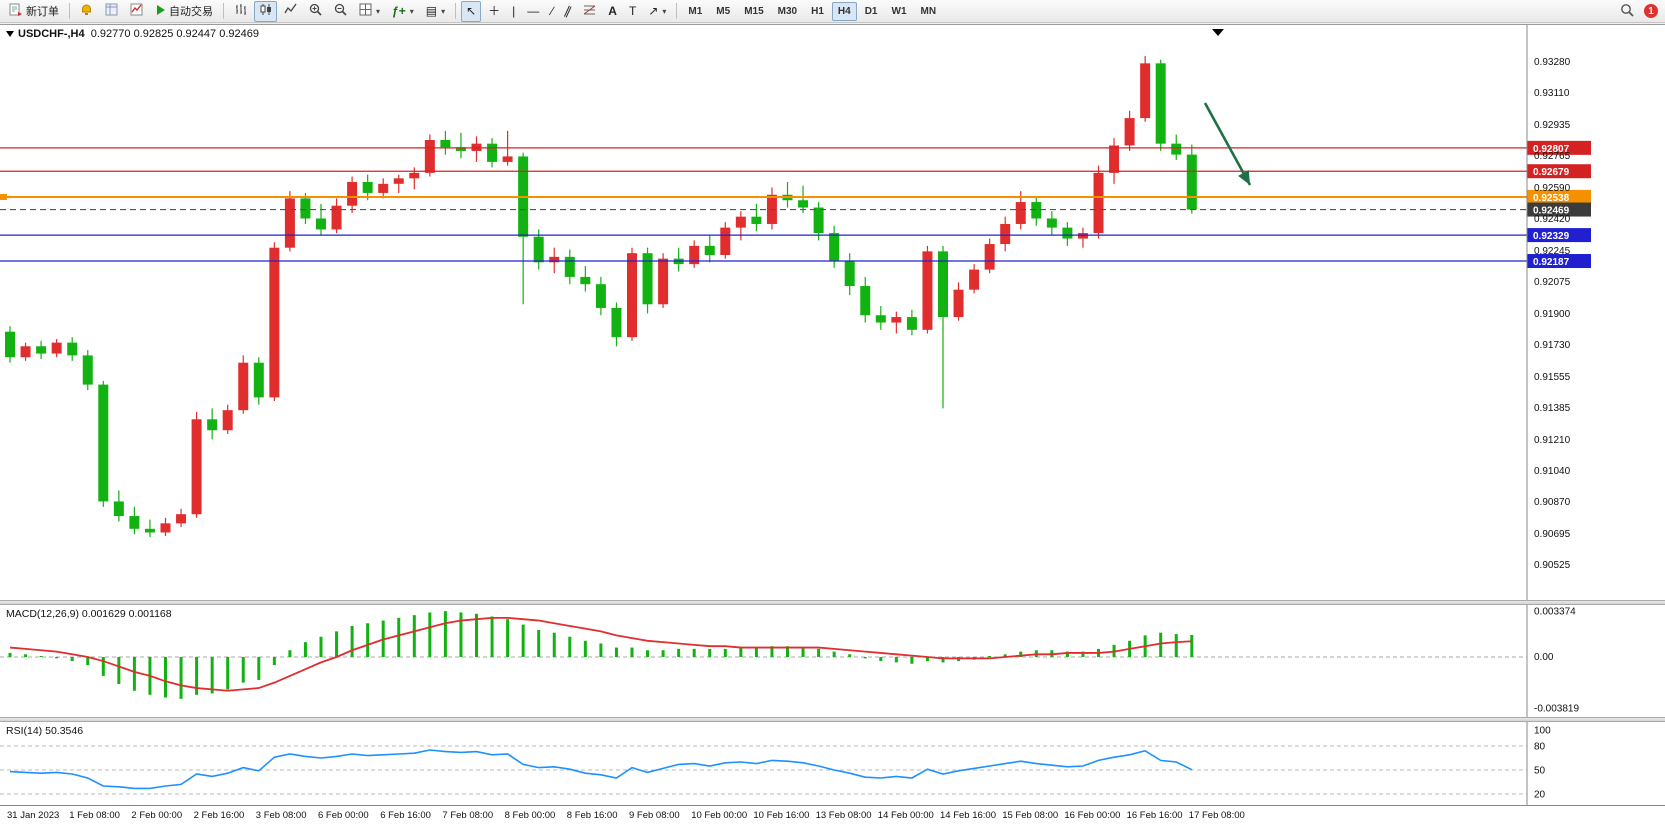 The image size is (1665, 836). Describe the element at coordinates (494, 11) in the screenshot. I see `crosshair-tool-button: ＋` at that location.